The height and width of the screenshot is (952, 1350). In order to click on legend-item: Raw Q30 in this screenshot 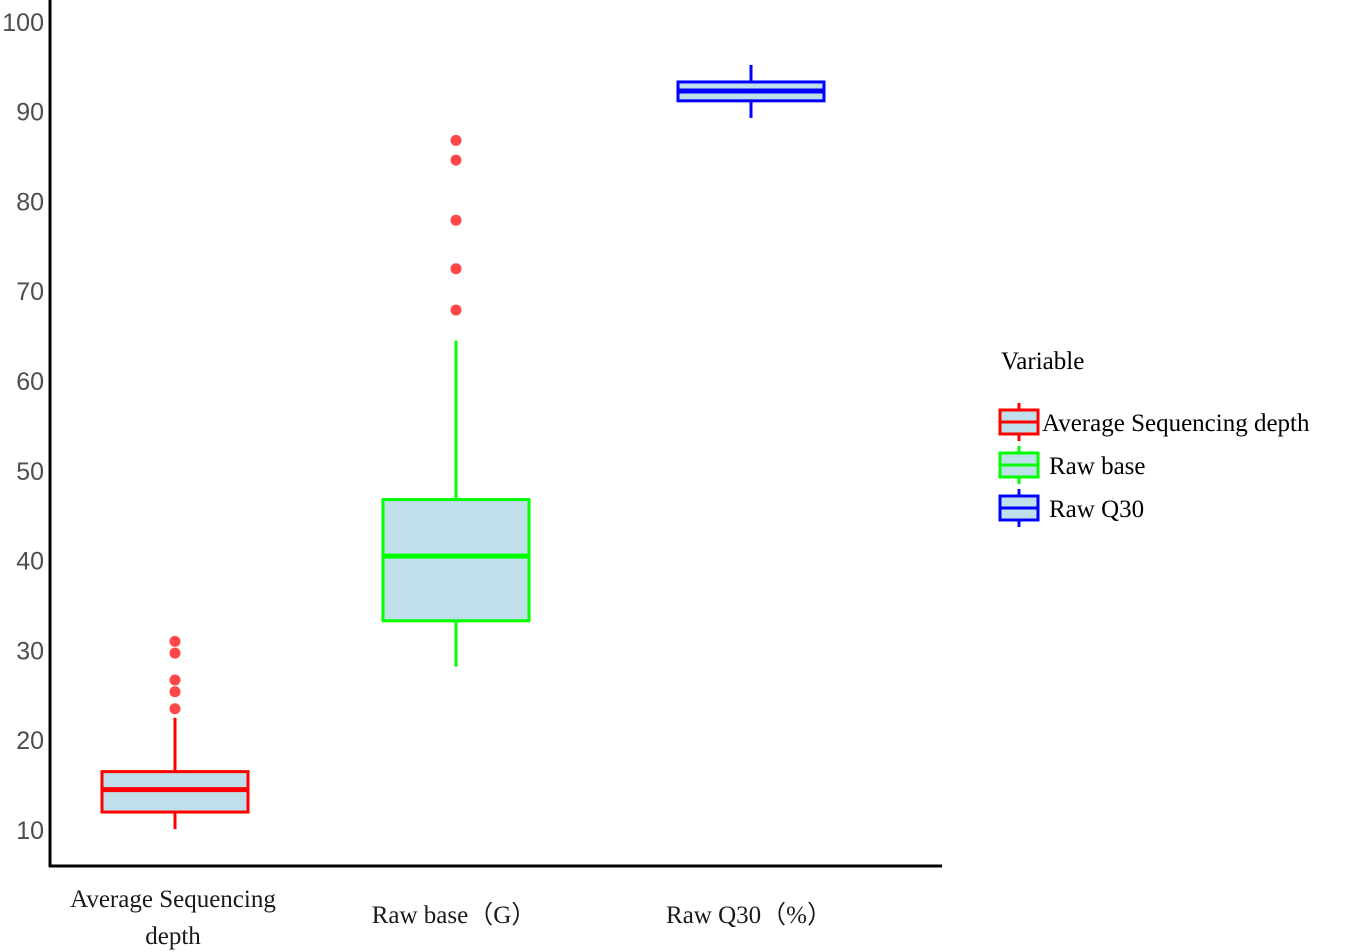, I will do `click(1071, 508)`.